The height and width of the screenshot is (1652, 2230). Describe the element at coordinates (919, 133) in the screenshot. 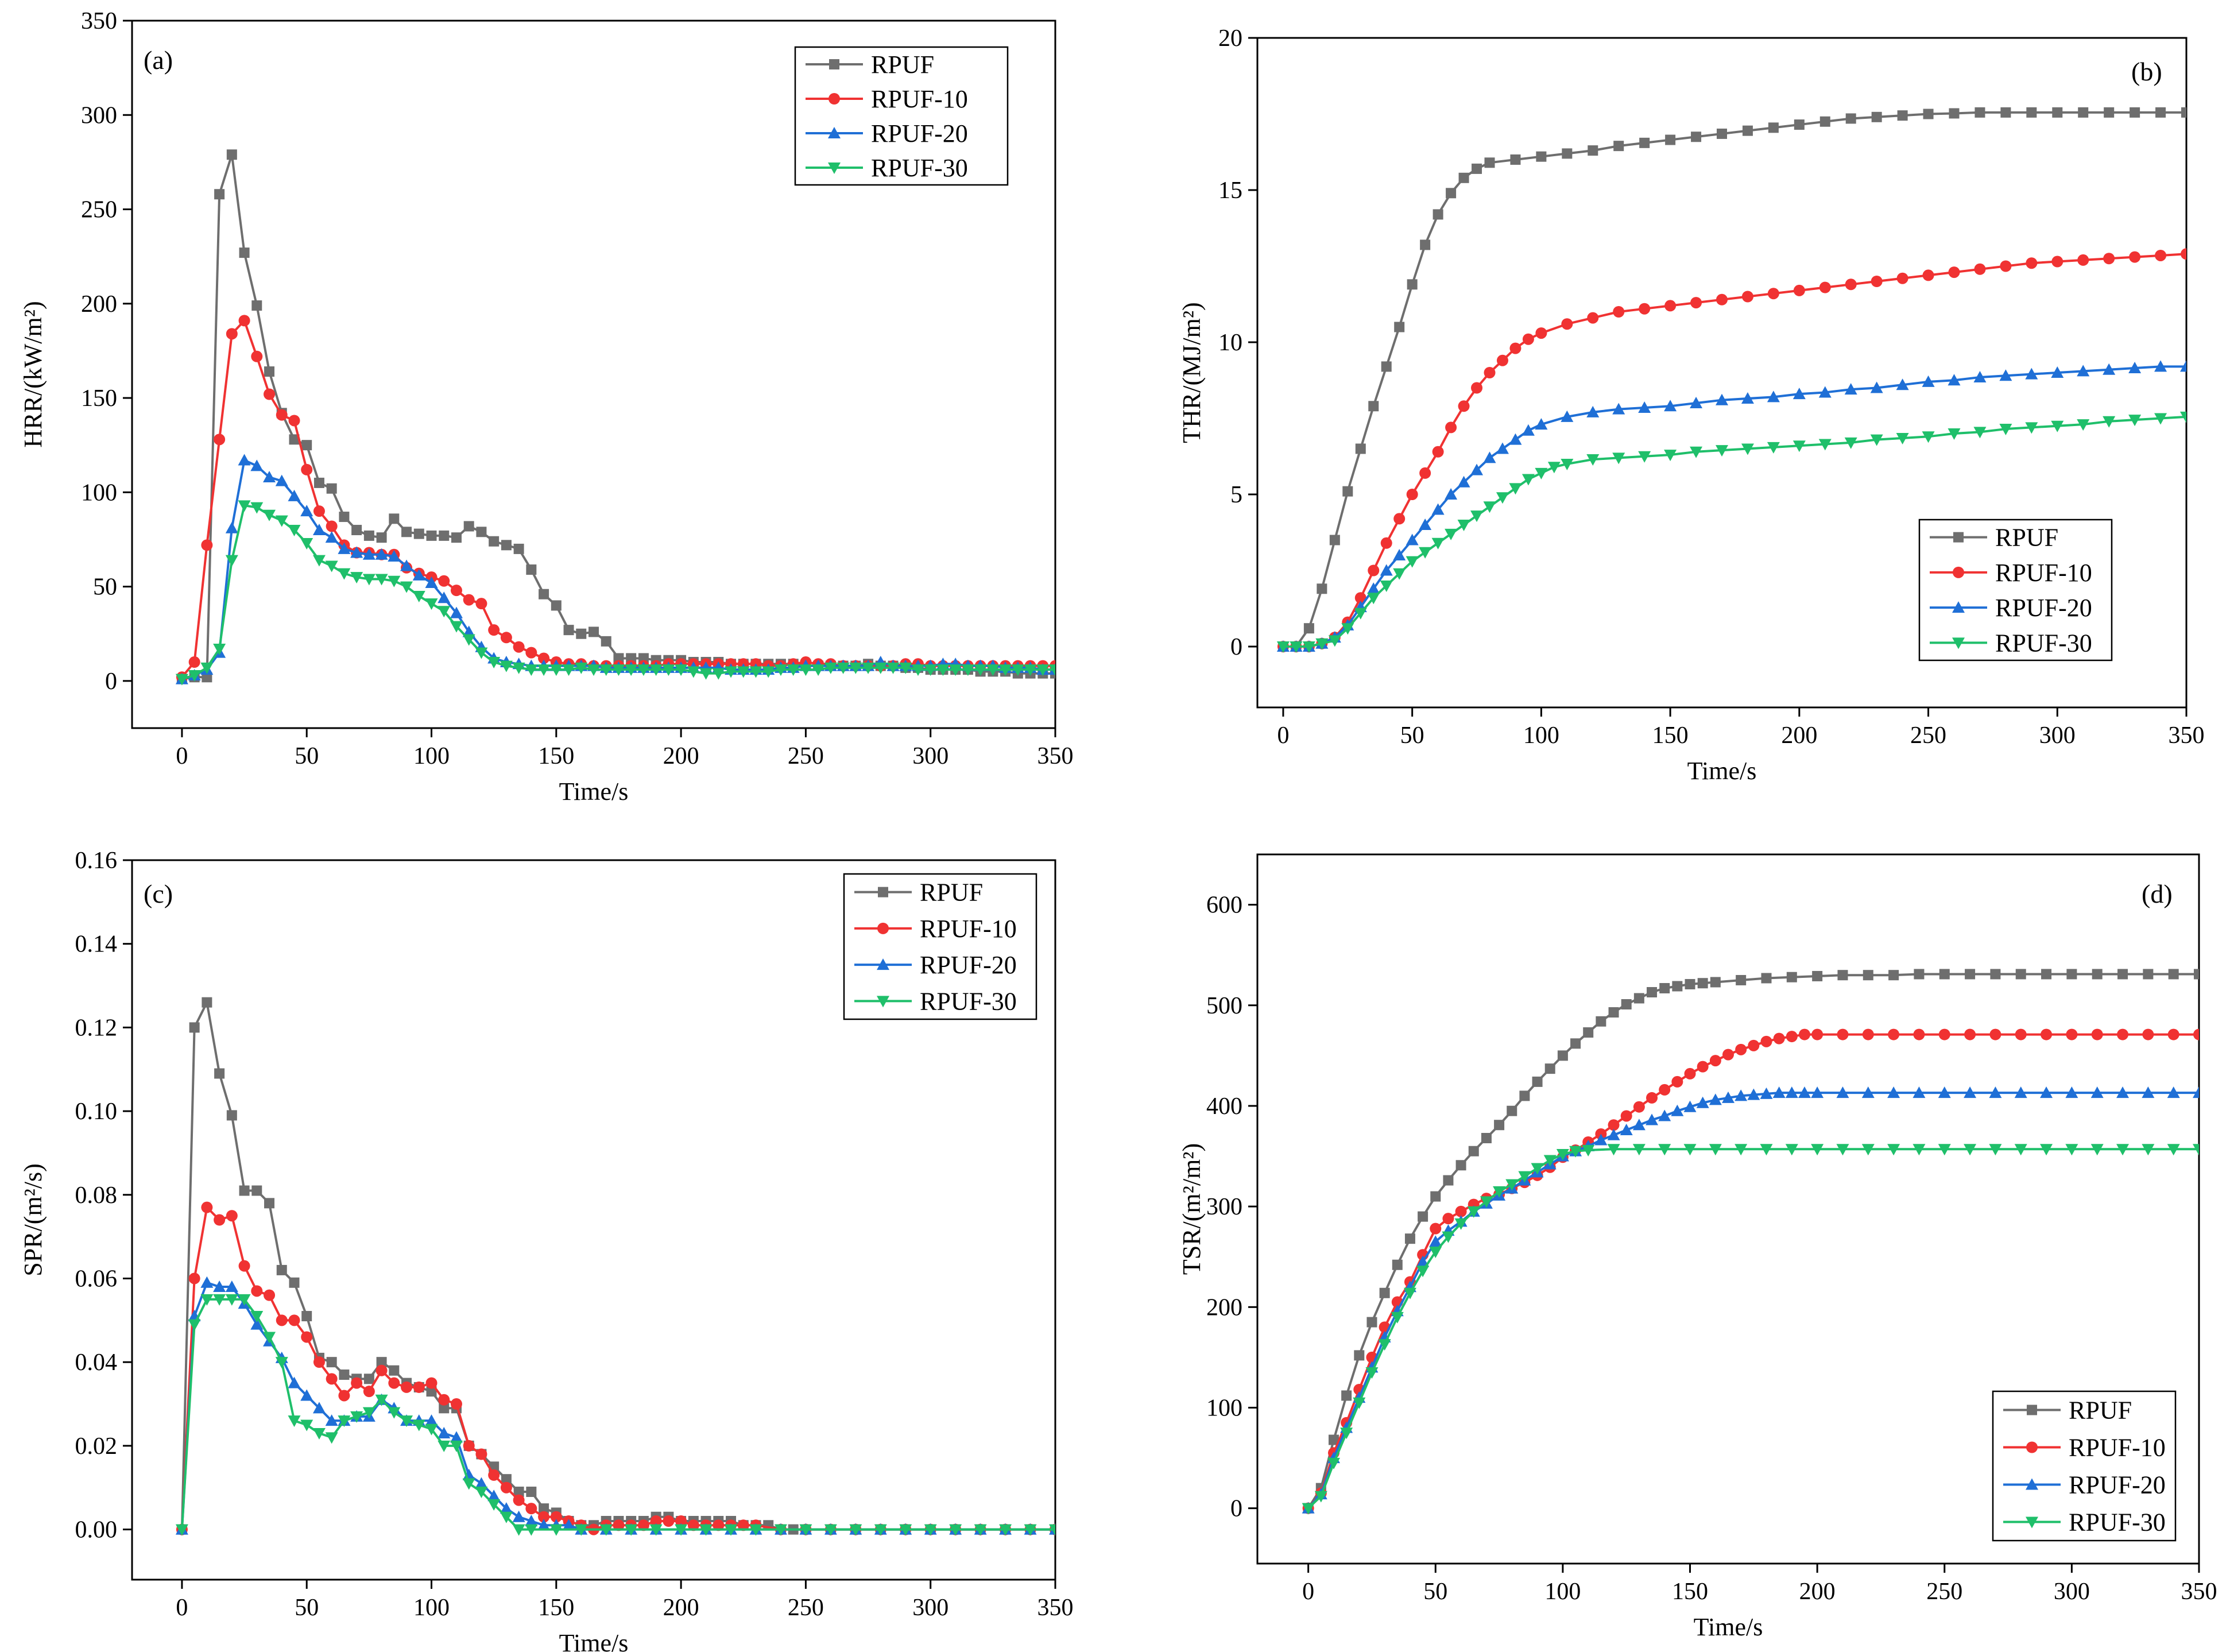

I see `legend-label: RPUF-20` at that location.